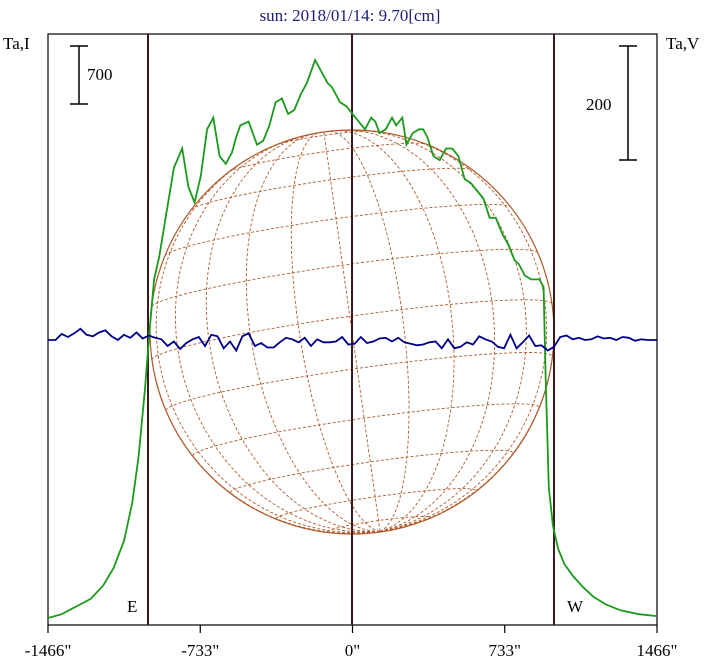 This screenshot has width=708, height=662. What do you see at coordinates (505, 650) in the screenshot?
I see `x-tick-label: 733"` at bounding box center [505, 650].